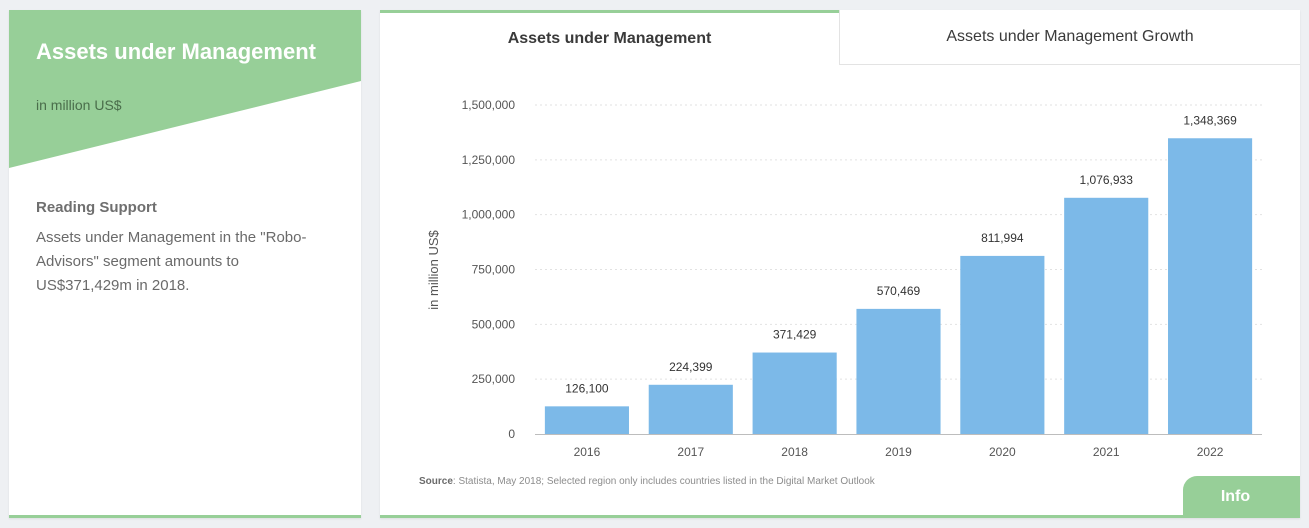 The image size is (1309, 528). Describe the element at coordinates (96, 207) in the screenshot. I see `reading-support-heading: Reading Support` at that location.